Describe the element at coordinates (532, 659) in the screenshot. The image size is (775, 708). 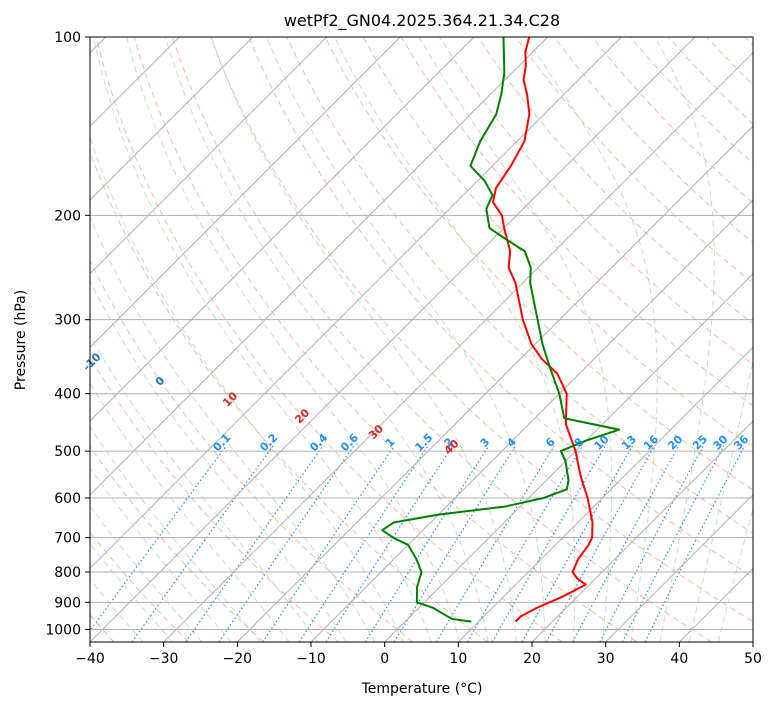
I see `x-tick-label: 20` at that location.